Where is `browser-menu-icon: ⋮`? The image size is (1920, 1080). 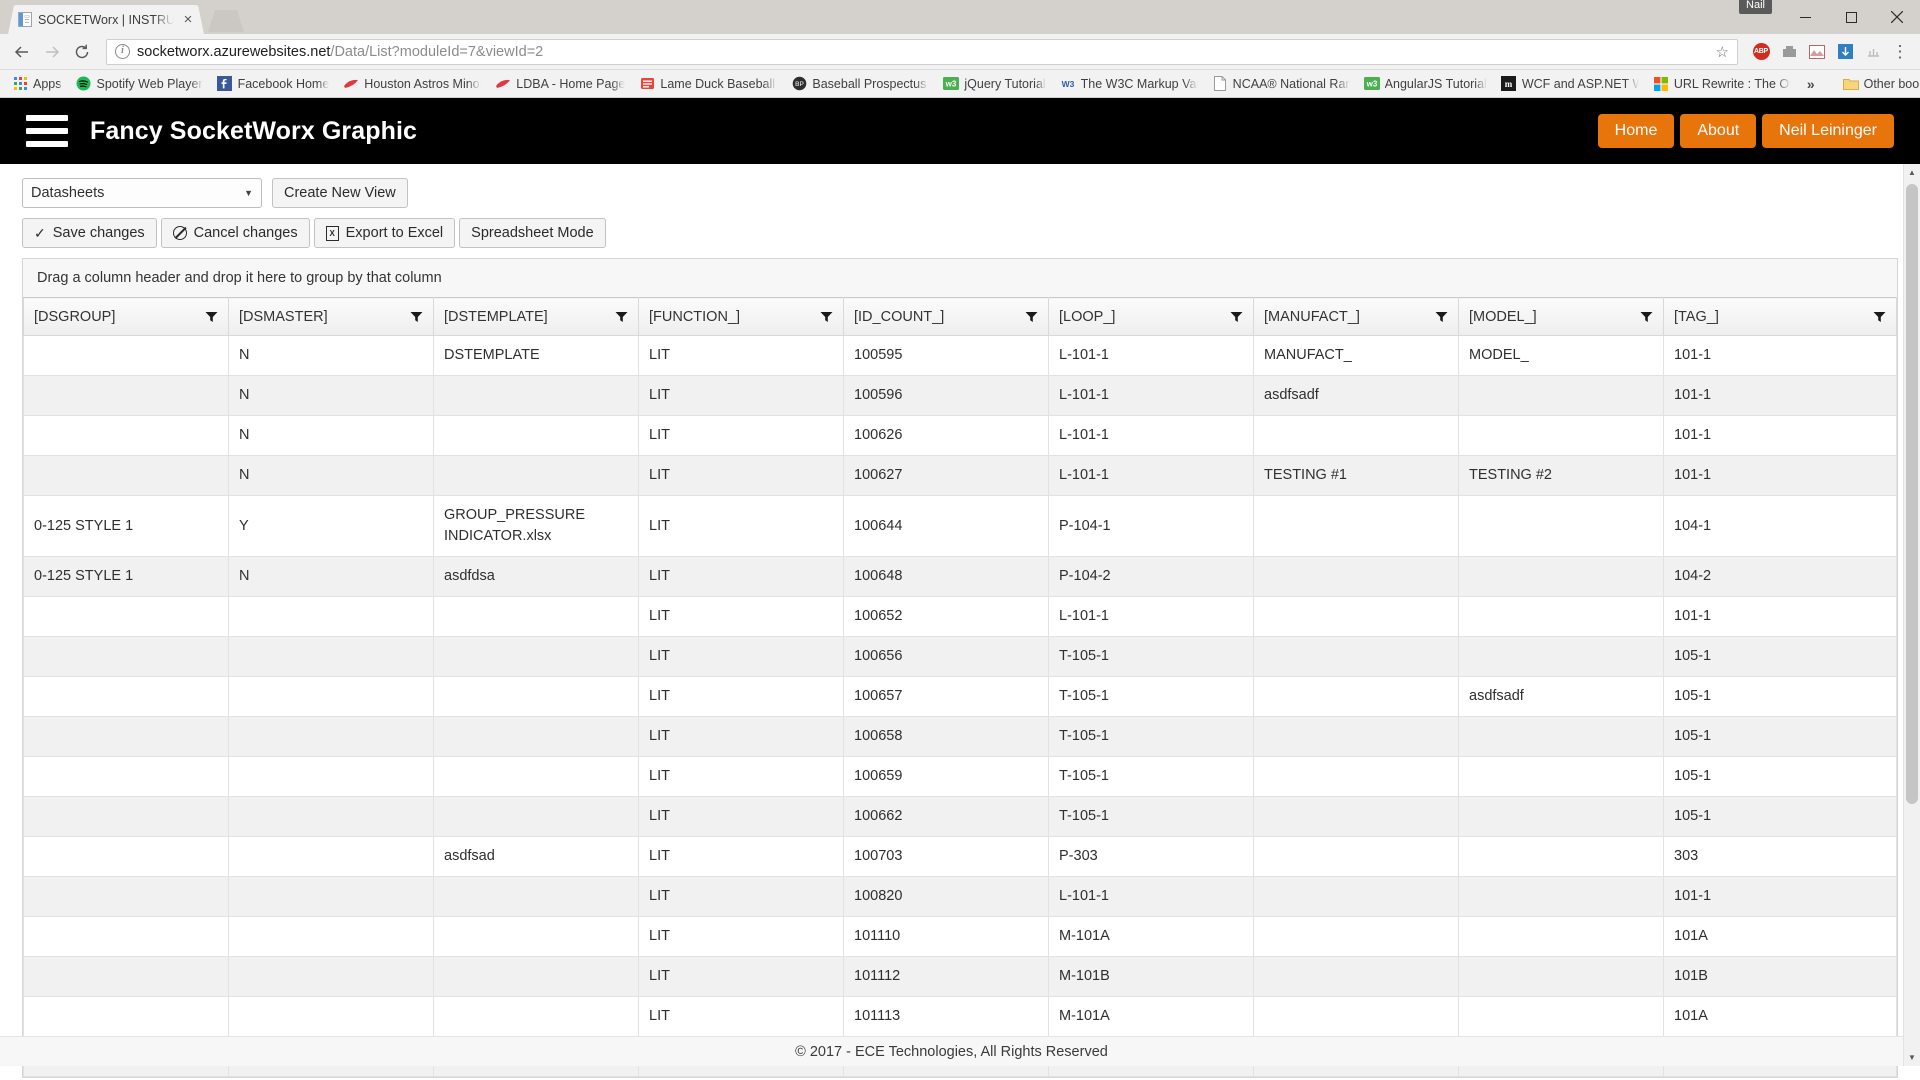 browser-menu-icon: ⋮ is located at coordinates (1900, 51).